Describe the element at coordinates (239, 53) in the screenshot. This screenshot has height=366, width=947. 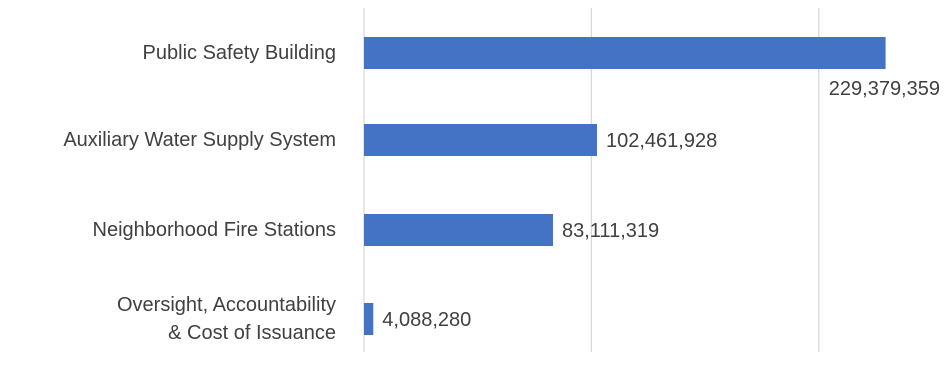
I see `category-label-0: Public Safety Building` at that location.